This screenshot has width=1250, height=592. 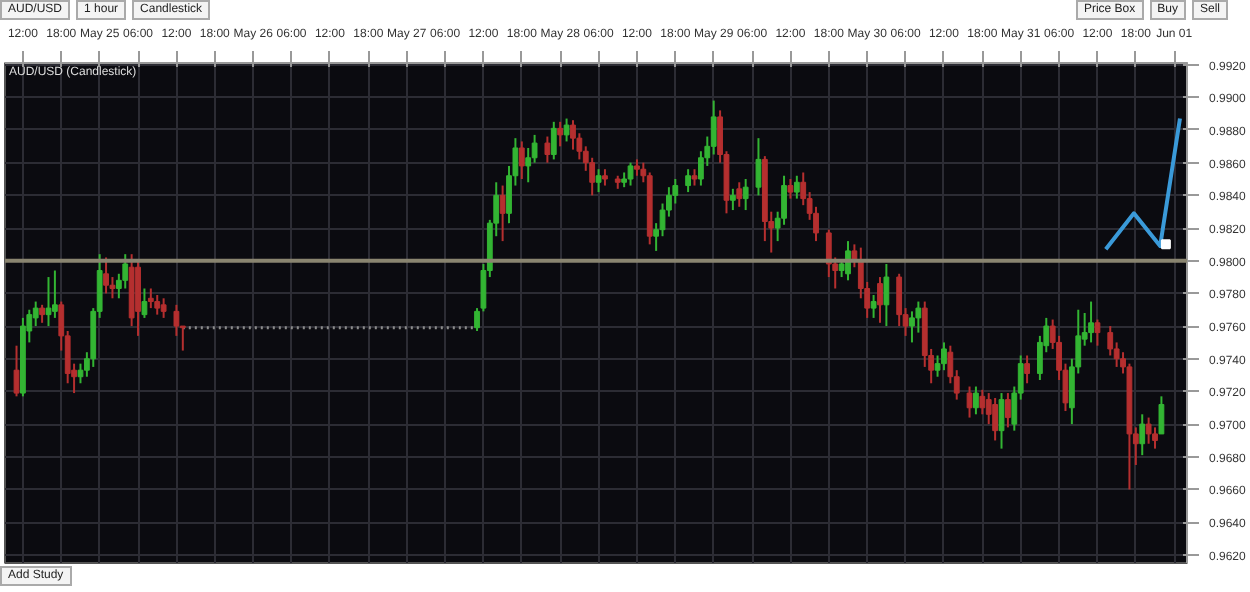 I want to click on line-series, so click(x=1142, y=184).